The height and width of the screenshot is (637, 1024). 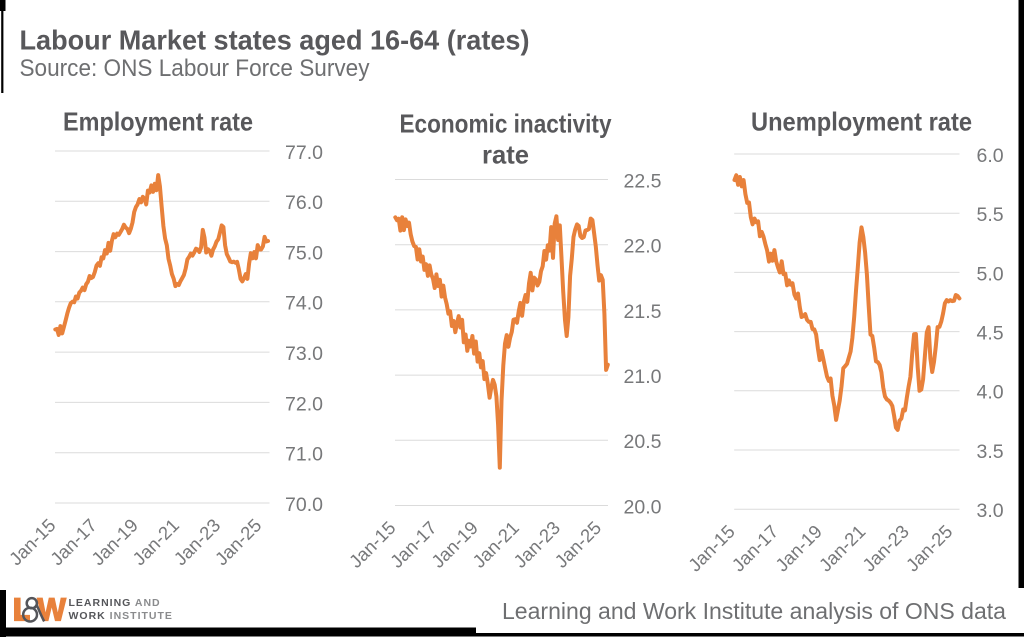 What do you see at coordinates (885, 548) in the screenshot?
I see `svg-text: Jan-23` at bounding box center [885, 548].